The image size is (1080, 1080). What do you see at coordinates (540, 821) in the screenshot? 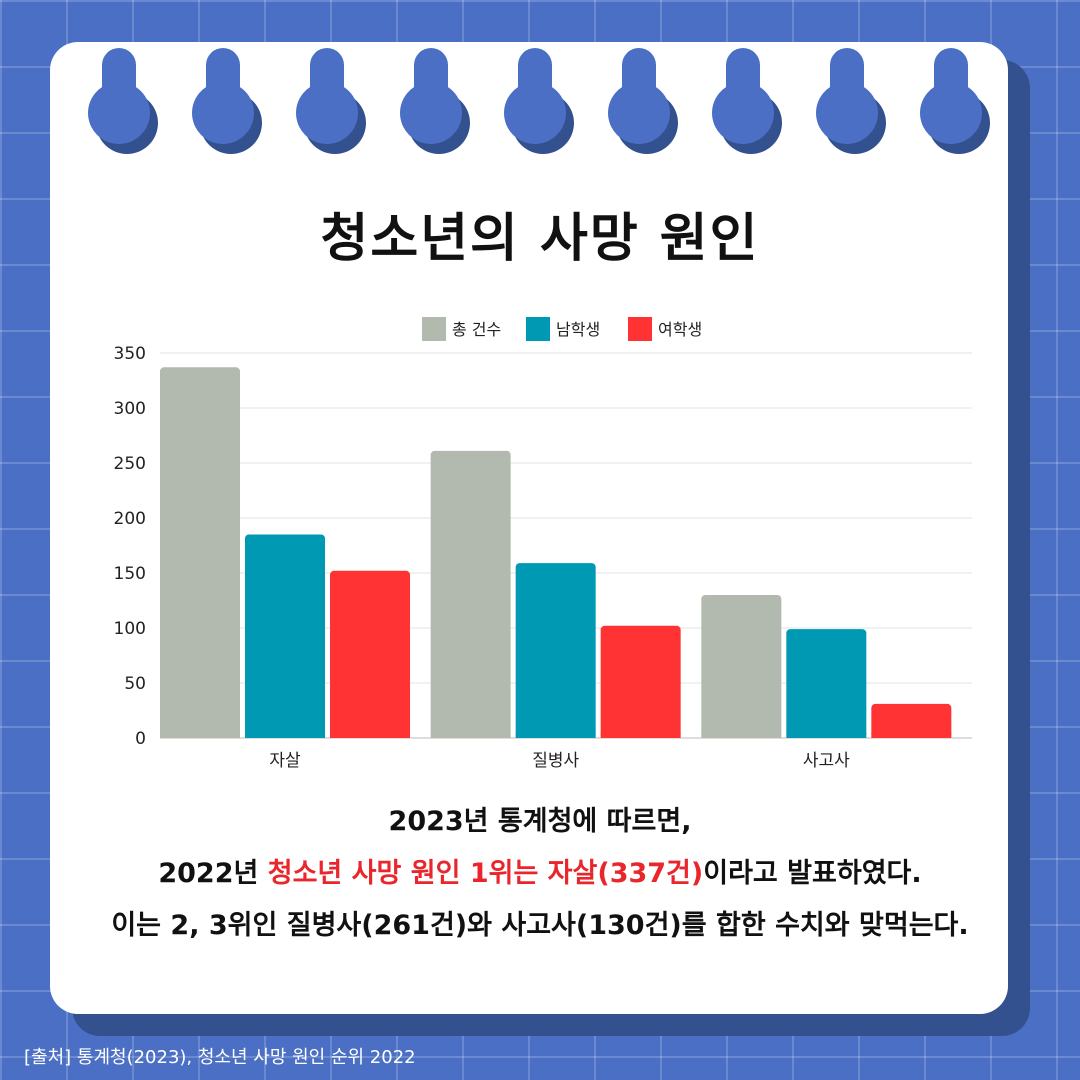
I see `summary-line-1: 2023년 통계청에 따르면,` at bounding box center [540, 821].